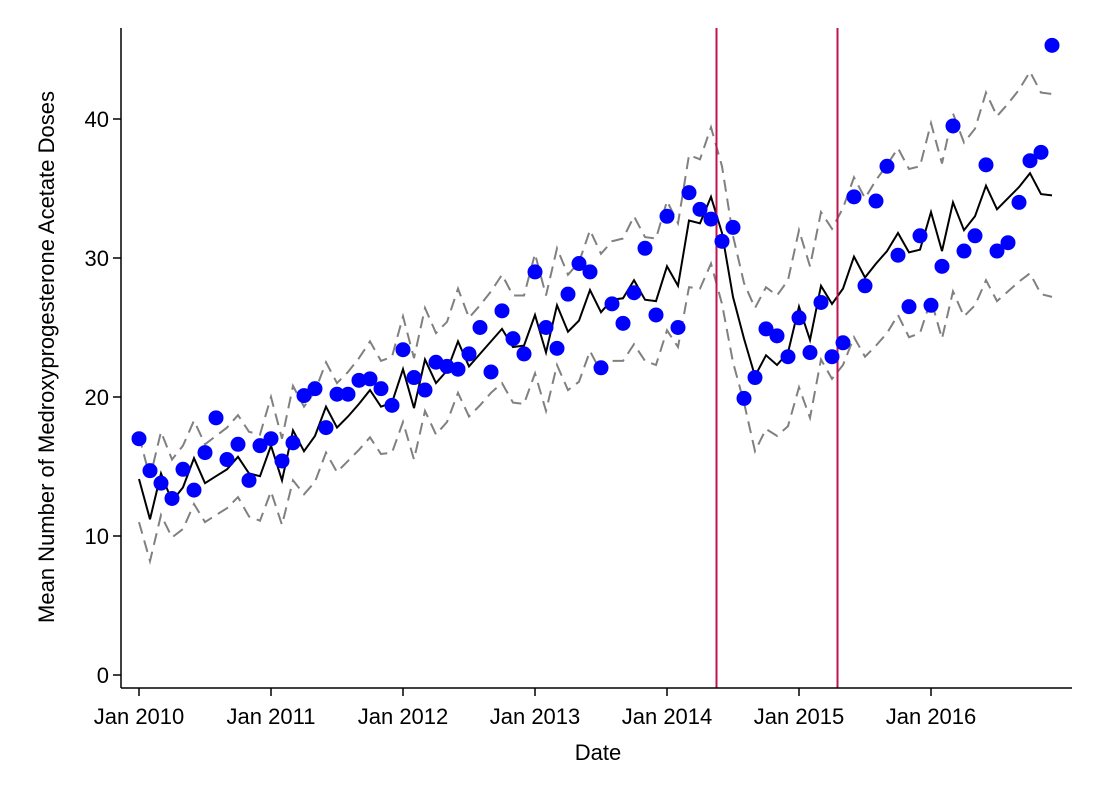 The height and width of the screenshot is (800, 1100). What do you see at coordinates (799, 716) in the screenshot?
I see `x-tick-label: Jan 2015` at bounding box center [799, 716].